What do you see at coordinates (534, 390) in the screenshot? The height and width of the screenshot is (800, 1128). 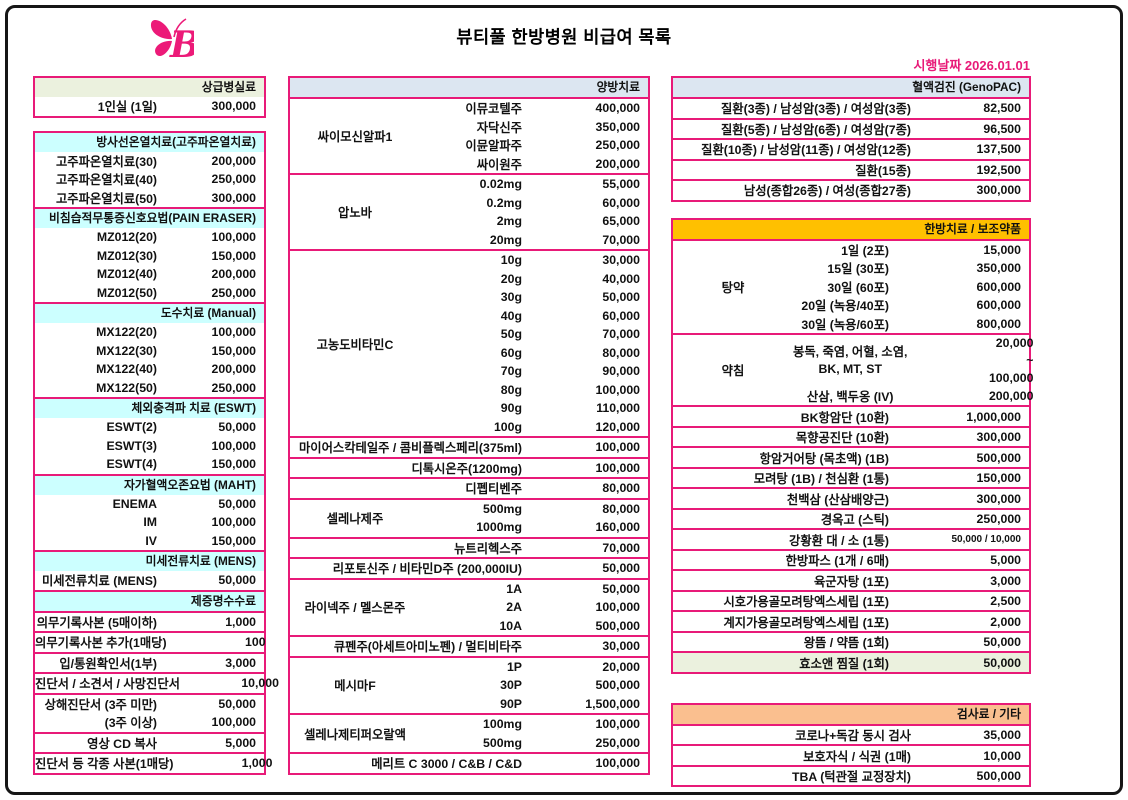 I see `price-row: 80g 100,000` at bounding box center [534, 390].